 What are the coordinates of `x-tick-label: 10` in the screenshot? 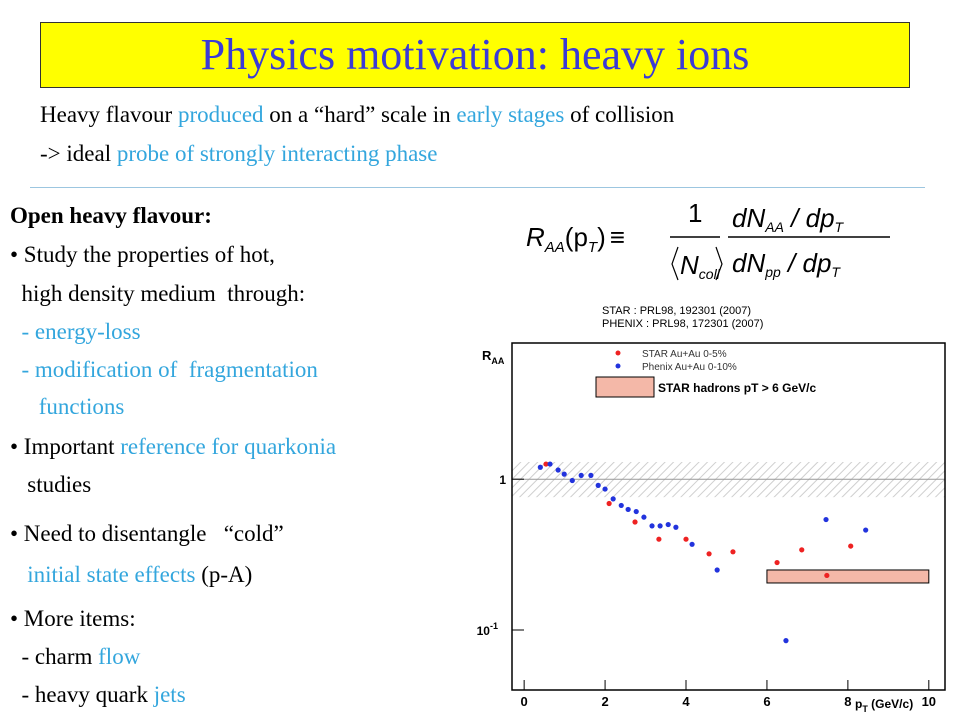 It's located at (929, 701).